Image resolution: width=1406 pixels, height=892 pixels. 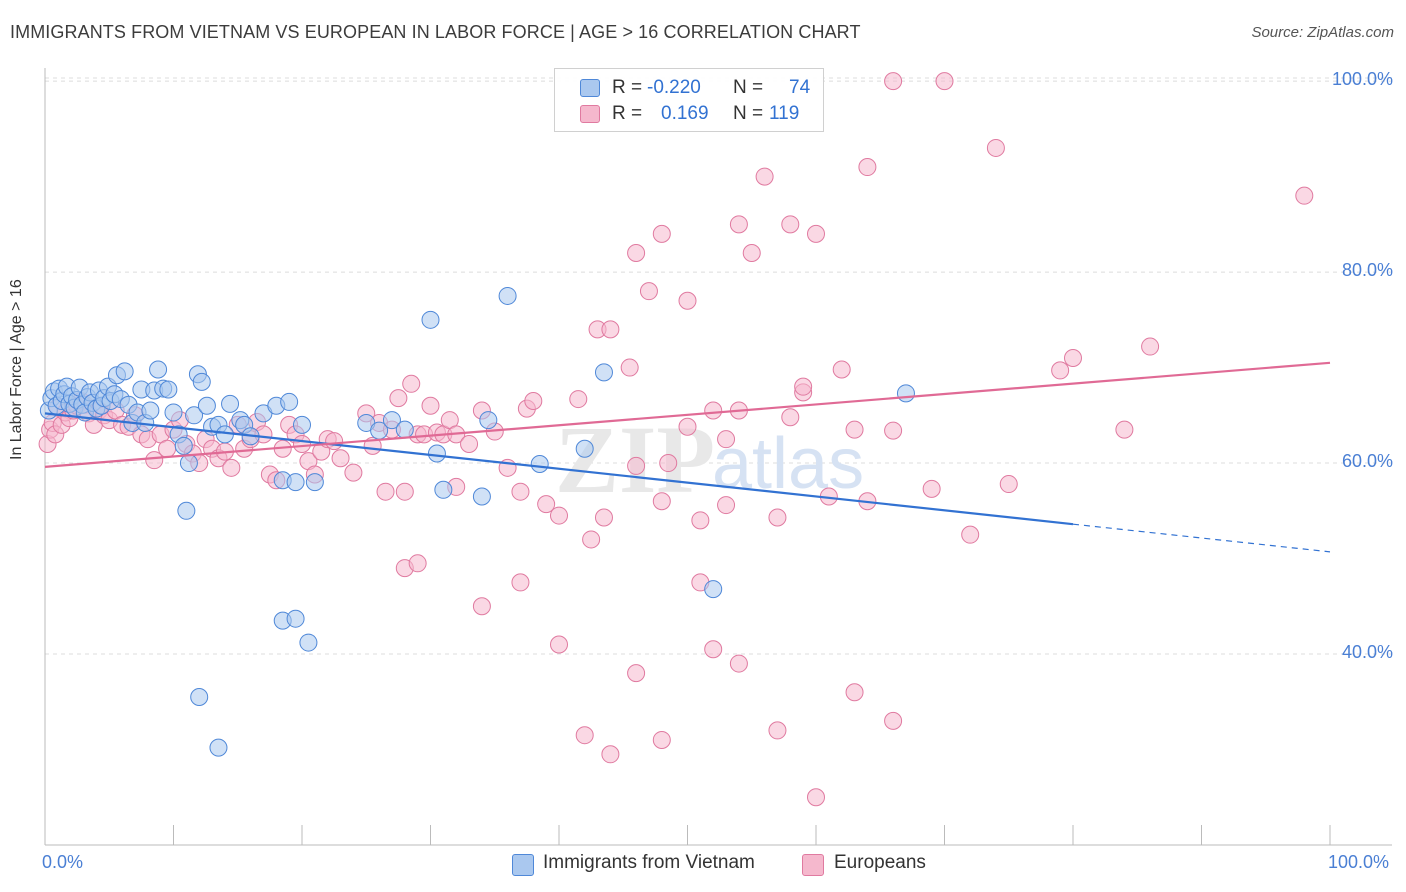 What do you see at coordinates (685, 113) in the screenshot?
I see `legend-r-value: 0.169` at bounding box center [685, 113].